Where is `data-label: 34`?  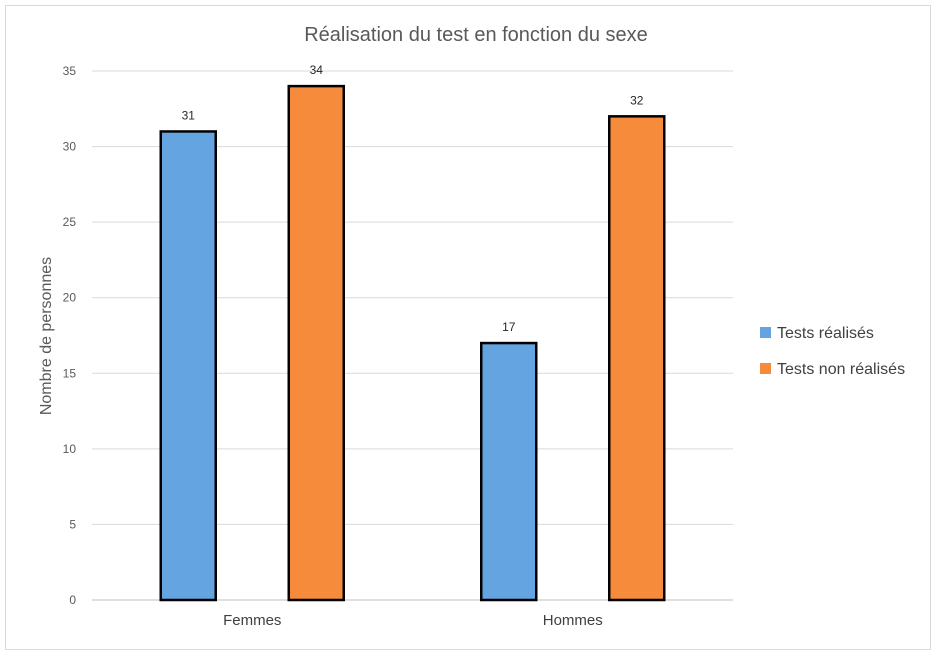 data-label: 34 is located at coordinates (317, 70).